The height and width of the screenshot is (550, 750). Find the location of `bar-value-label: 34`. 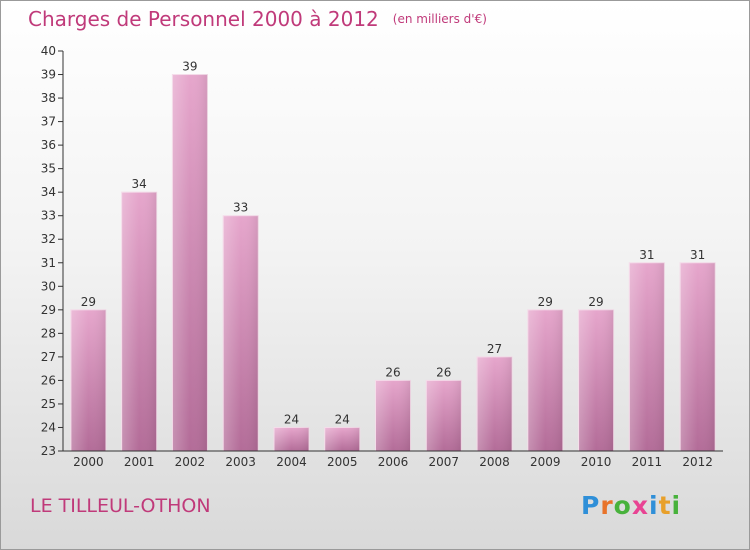

bar-value-label: 34 is located at coordinates (139, 184).